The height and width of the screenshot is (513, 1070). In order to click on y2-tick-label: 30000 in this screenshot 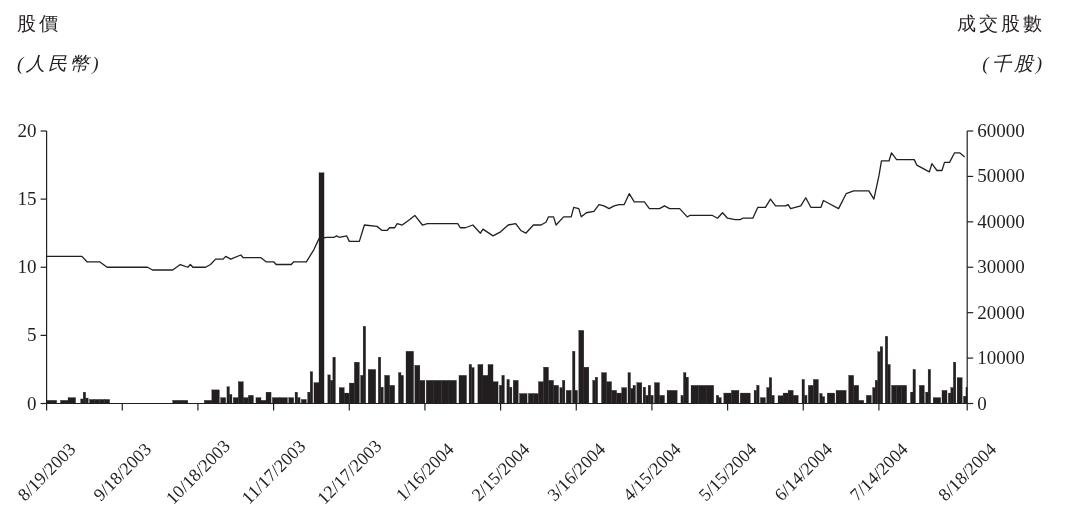, I will do `click(1001, 267)`.